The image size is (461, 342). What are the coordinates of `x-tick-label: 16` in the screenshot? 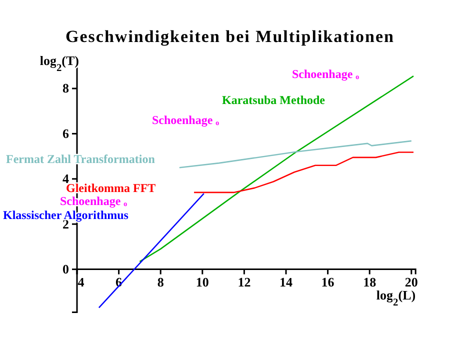 It's located at (328, 282).